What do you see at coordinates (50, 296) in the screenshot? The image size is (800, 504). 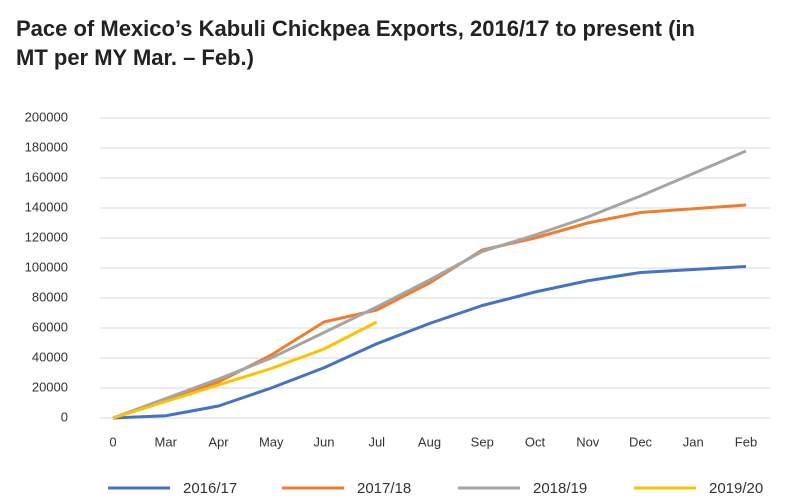 I see `y-tick-label: 80000` at bounding box center [50, 296].